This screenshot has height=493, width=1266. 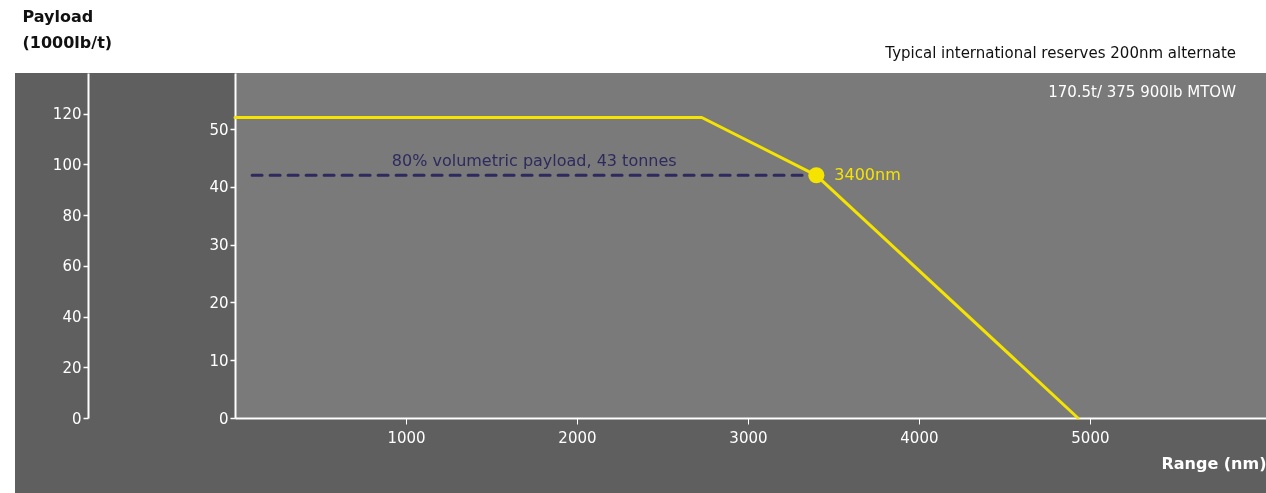 What do you see at coordinates (406, 437) in the screenshot?
I see `x-tick-label: 1000` at bounding box center [406, 437].